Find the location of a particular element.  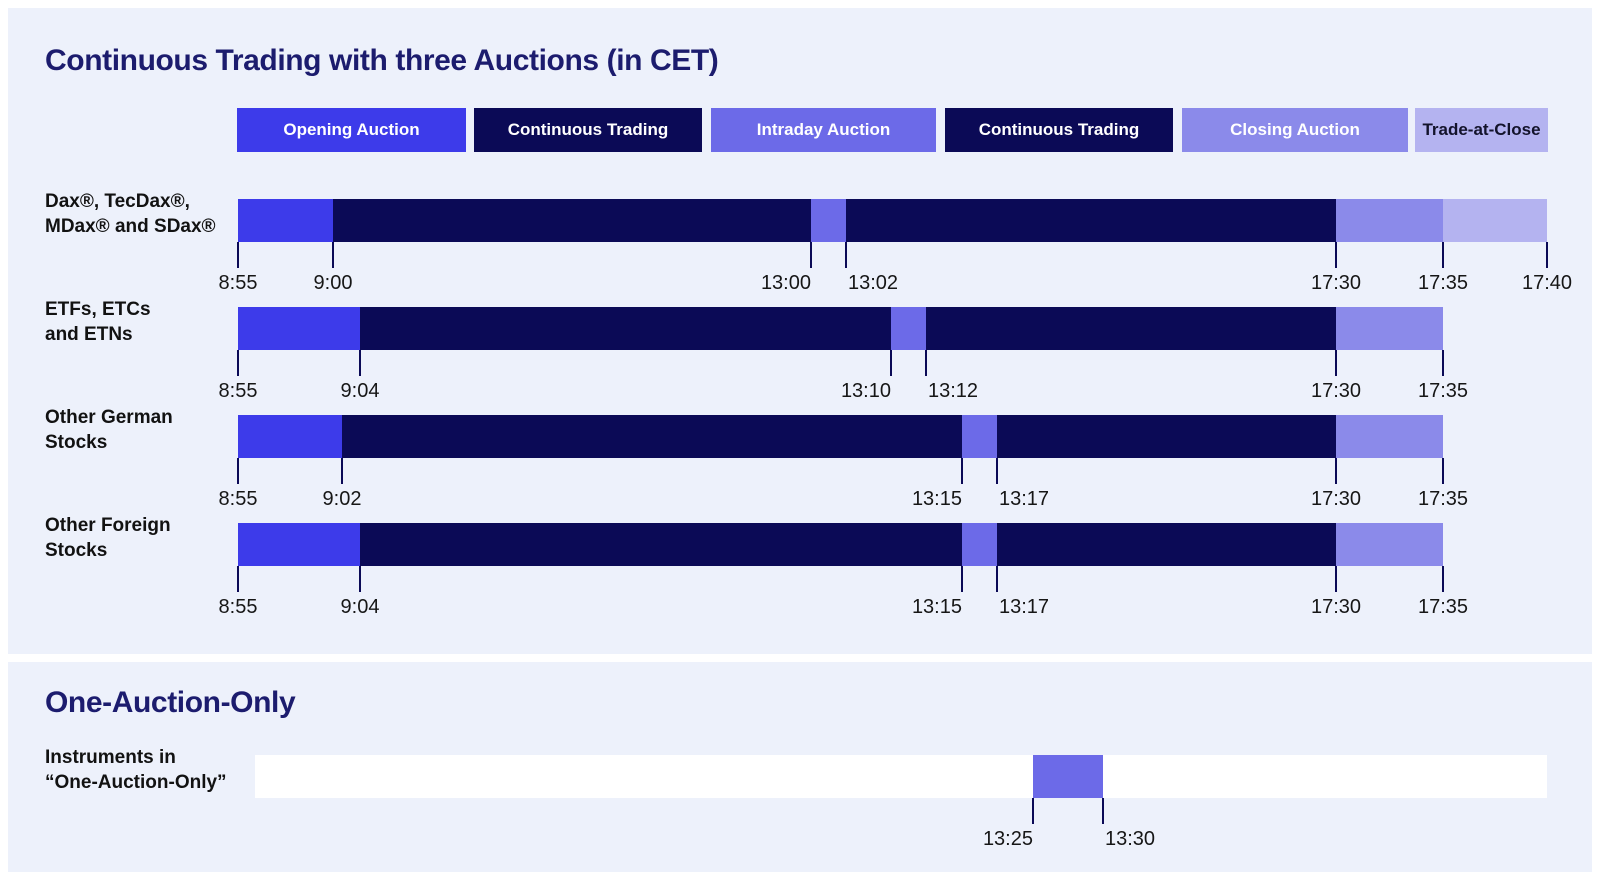

row-label-line: Dax®, TecDax®, is located at coordinates (117, 201).